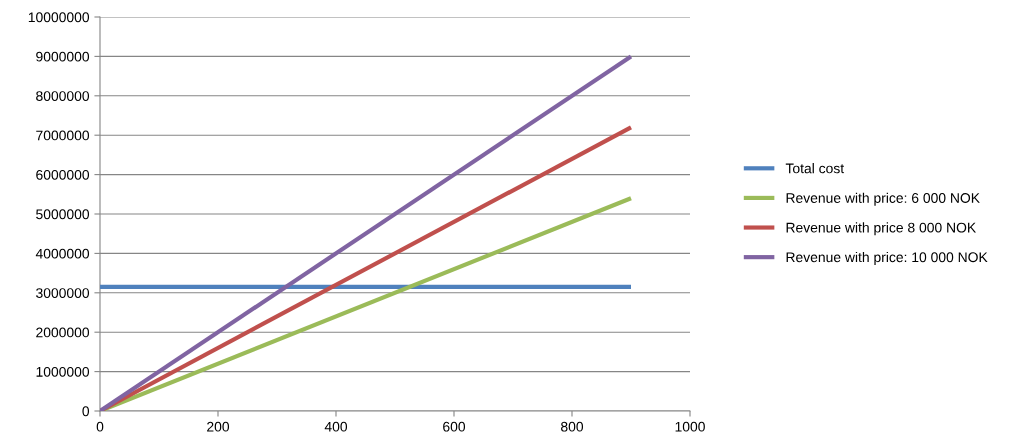 This screenshot has width=1029, height=443. Describe the element at coordinates (218, 426) in the screenshot. I see `x-tick-label: 200` at that location.